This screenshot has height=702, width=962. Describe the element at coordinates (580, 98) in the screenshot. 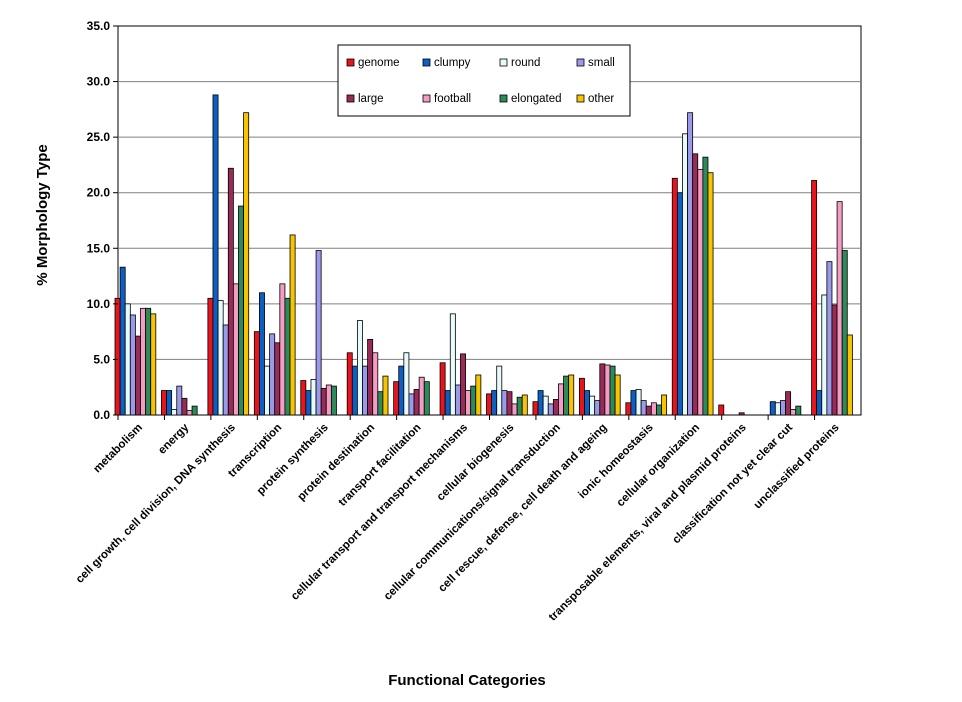

I see `legend-swatch-other` at that location.